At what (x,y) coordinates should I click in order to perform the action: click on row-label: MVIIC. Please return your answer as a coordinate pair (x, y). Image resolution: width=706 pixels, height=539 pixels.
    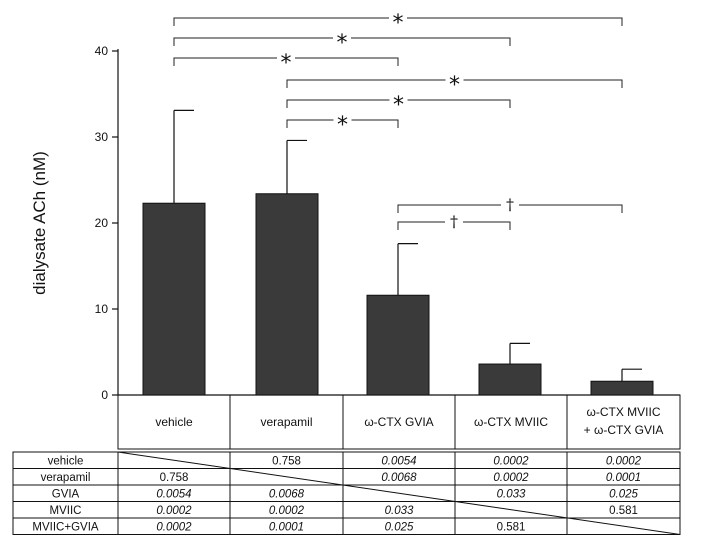
    Looking at the image, I should click on (66, 511).